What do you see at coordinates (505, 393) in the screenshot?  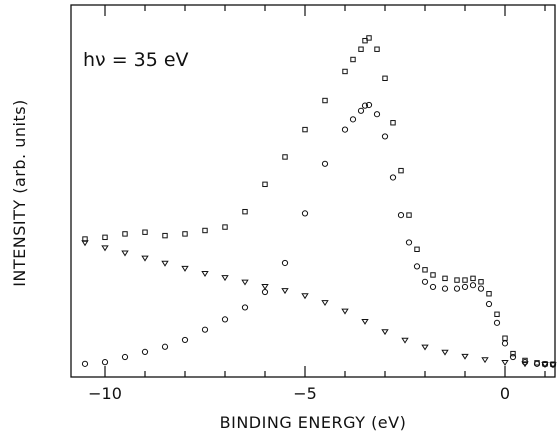 I see `x-tick-label: 0` at bounding box center [505, 393].